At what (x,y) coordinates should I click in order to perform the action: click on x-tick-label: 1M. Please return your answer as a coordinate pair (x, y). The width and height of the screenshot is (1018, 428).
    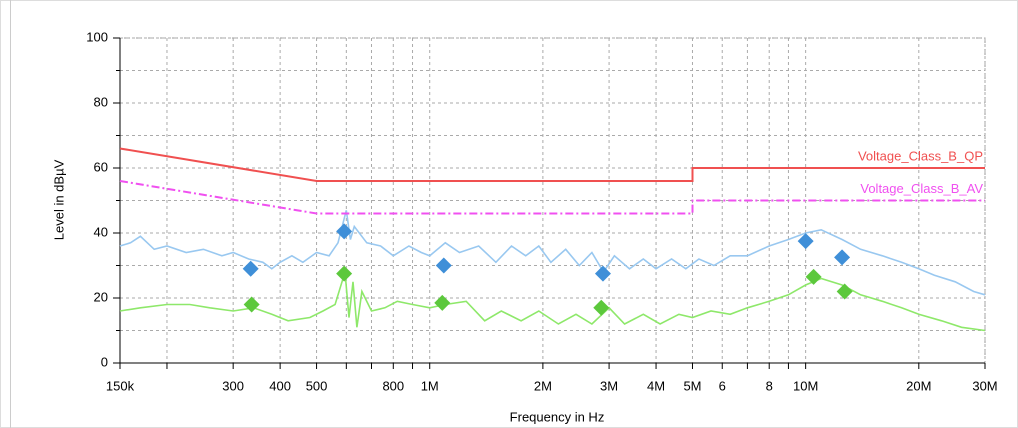
    Looking at the image, I should click on (430, 385).